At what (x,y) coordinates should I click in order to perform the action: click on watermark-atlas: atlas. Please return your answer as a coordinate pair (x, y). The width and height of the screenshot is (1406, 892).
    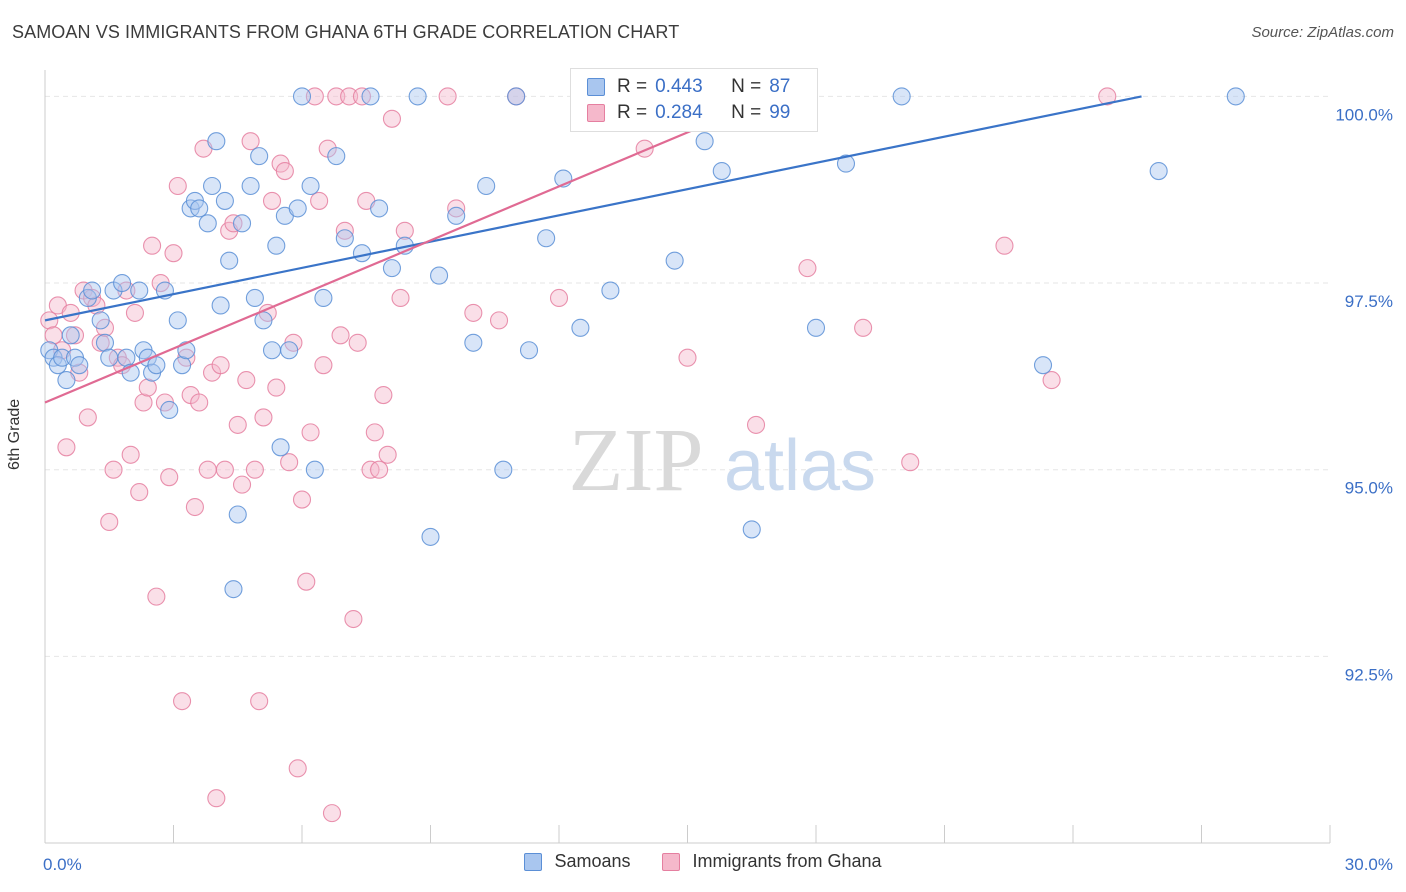
    Looking at the image, I should click on (800, 466).